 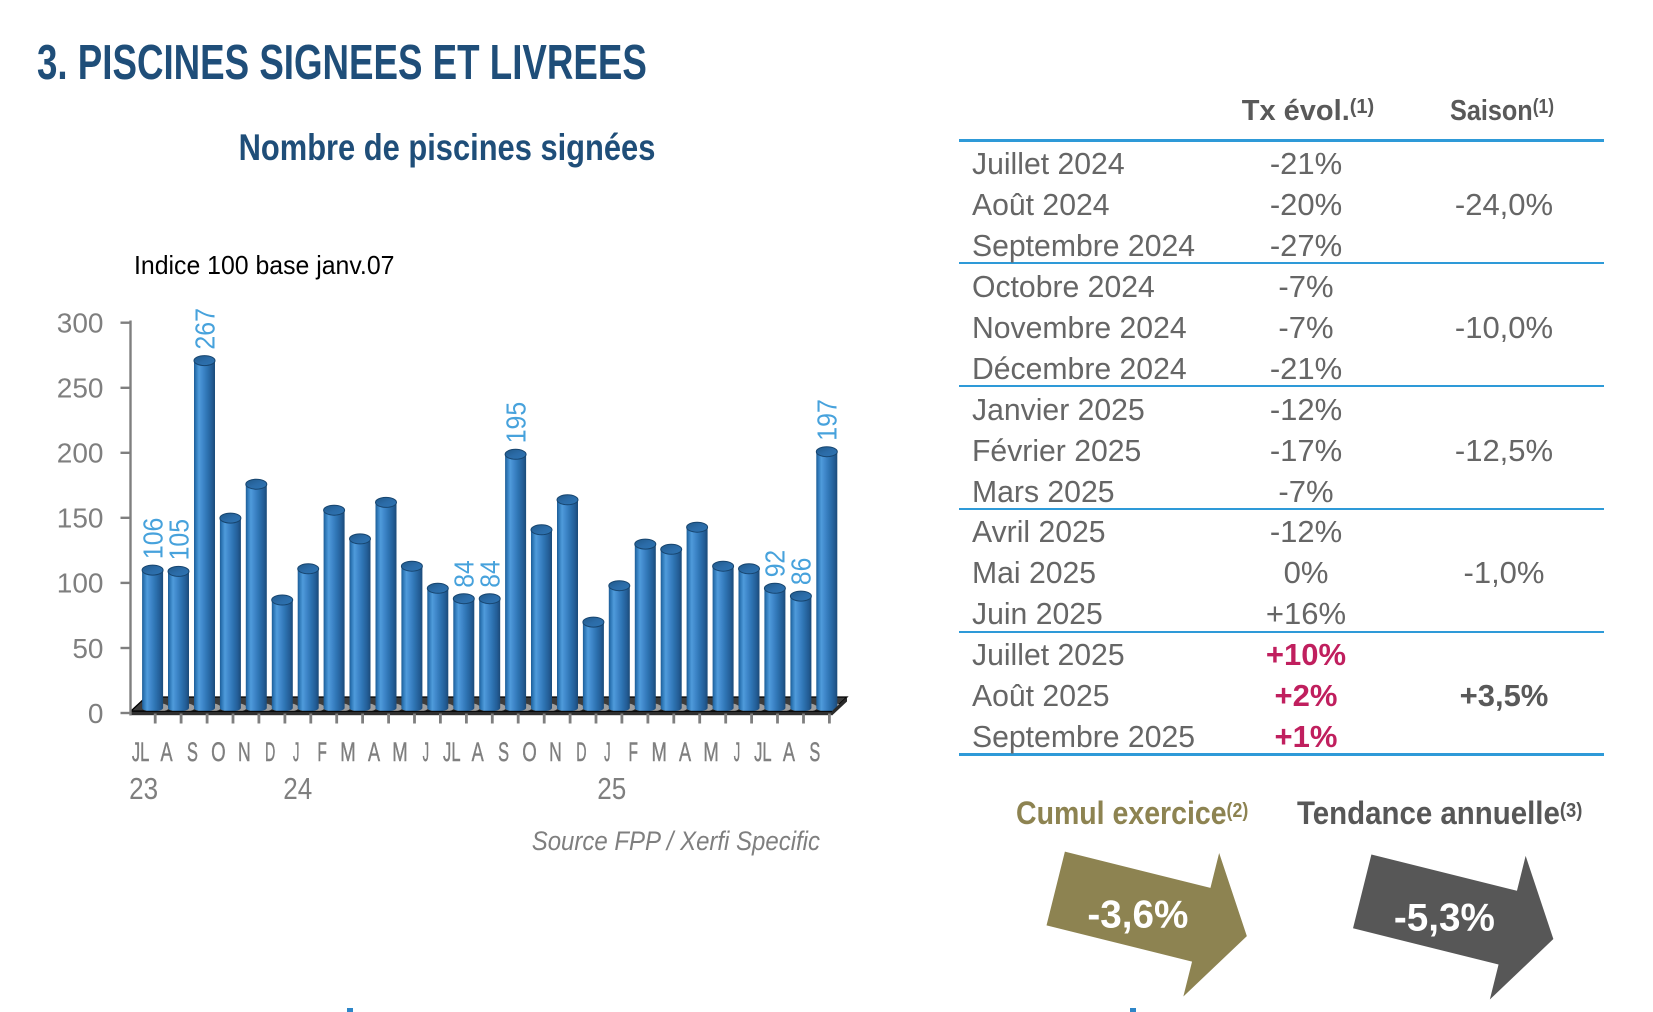 I want to click on svg-text: 200, so click(x=80, y=453).